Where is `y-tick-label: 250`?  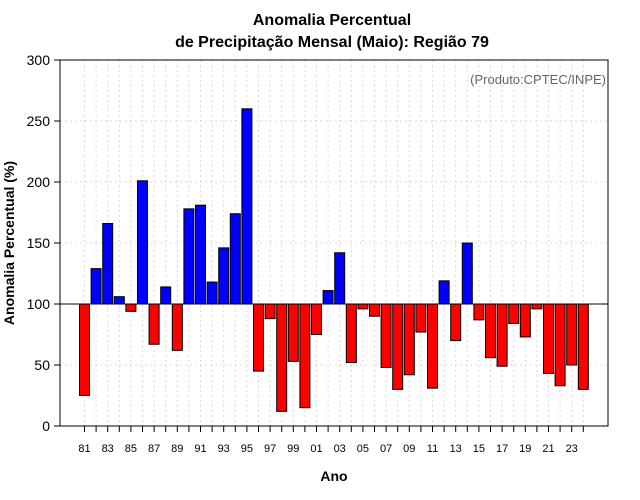
y-tick-label: 250 is located at coordinates (39, 121).